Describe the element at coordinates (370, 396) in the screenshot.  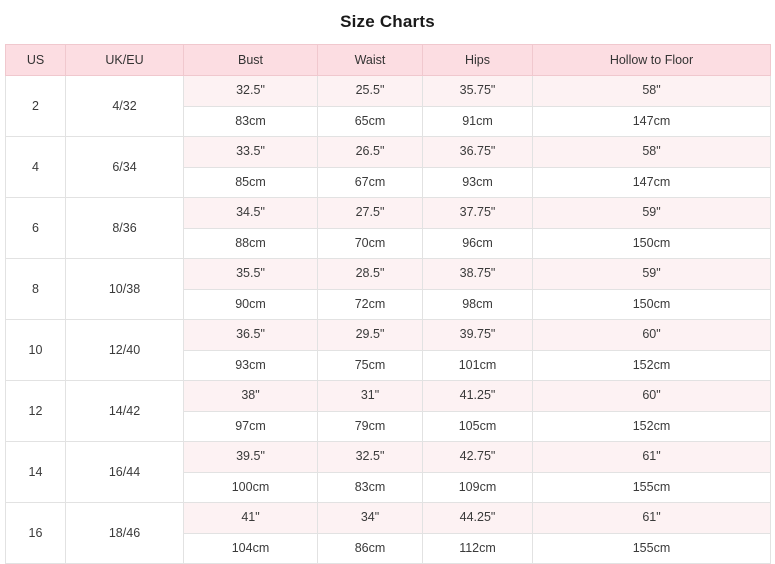
I see `cell-waist-inches: 31"` at that location.